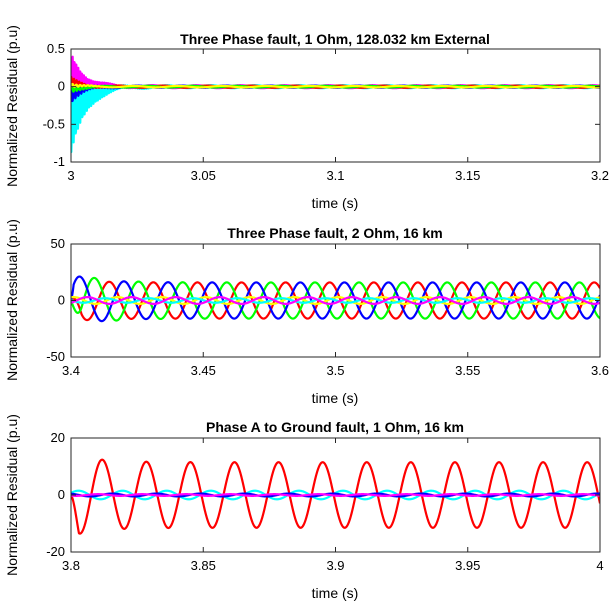  Describe the element at coordinates (599, 565) in the screenshot. I see `x-tick-label: 4` at that location.